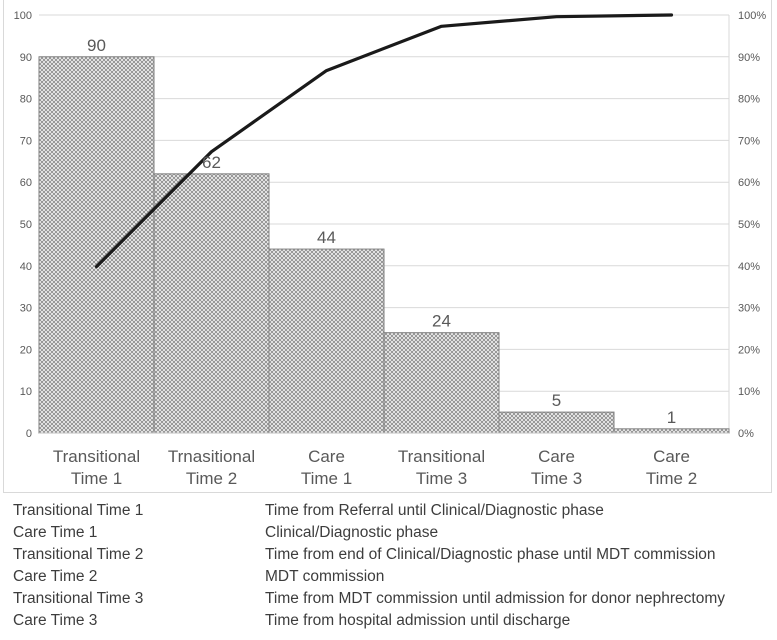  Describe the element at coordinates (325, 576) in the screenshot. I see `definition-description: MDT commission` at that location.